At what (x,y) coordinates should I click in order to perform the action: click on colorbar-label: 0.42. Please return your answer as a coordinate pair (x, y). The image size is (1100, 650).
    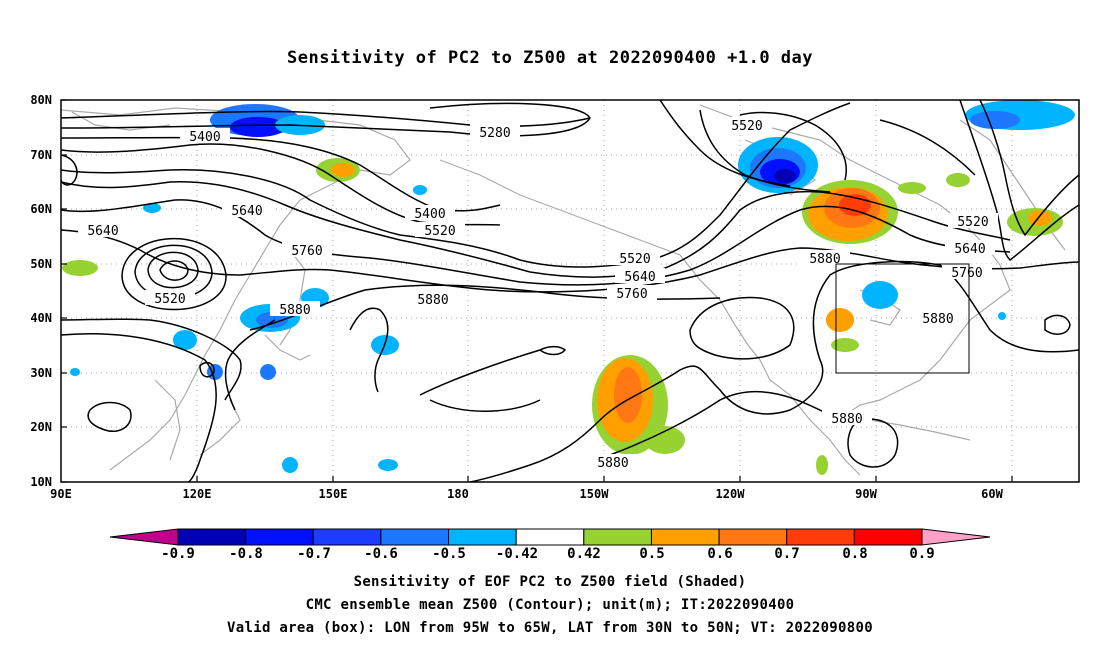
    Looking at the image, I should click on (584, 554).